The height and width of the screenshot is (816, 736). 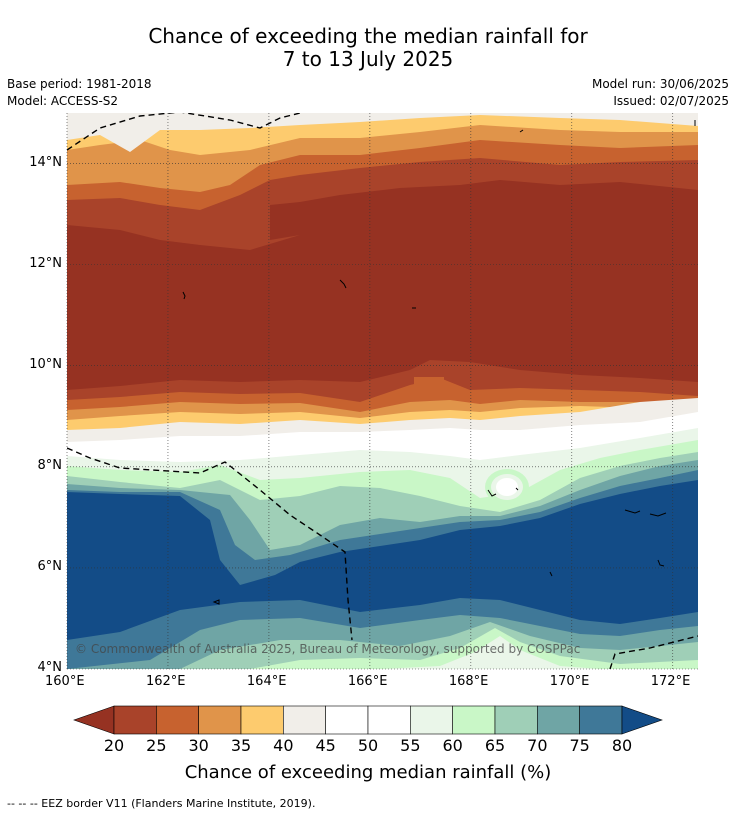 What do you see at coordinates (283, 745) in the screenshot?
I see `colorbar-tick-label: 40` at bounding box center [283, 745].